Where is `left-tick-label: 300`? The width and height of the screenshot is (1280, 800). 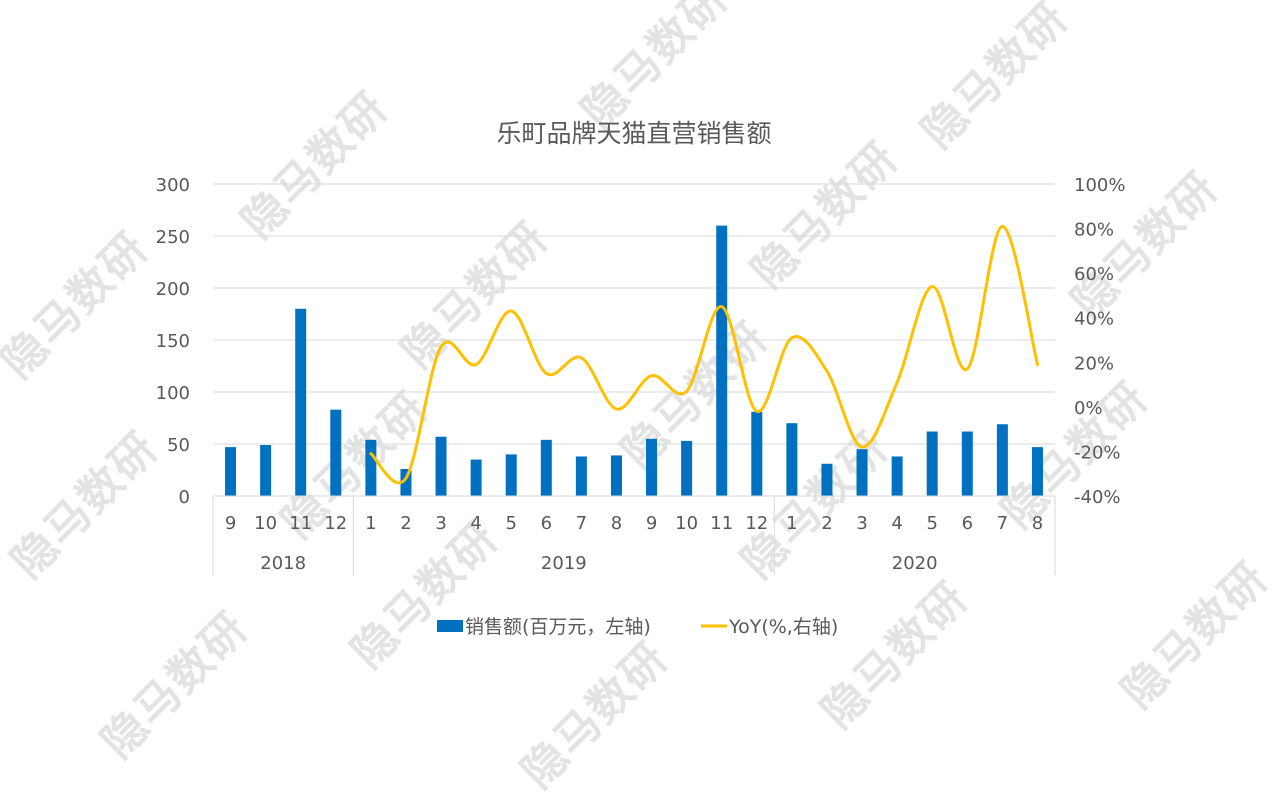 left-tick-label: 300 is located at coordinates (173, 185).